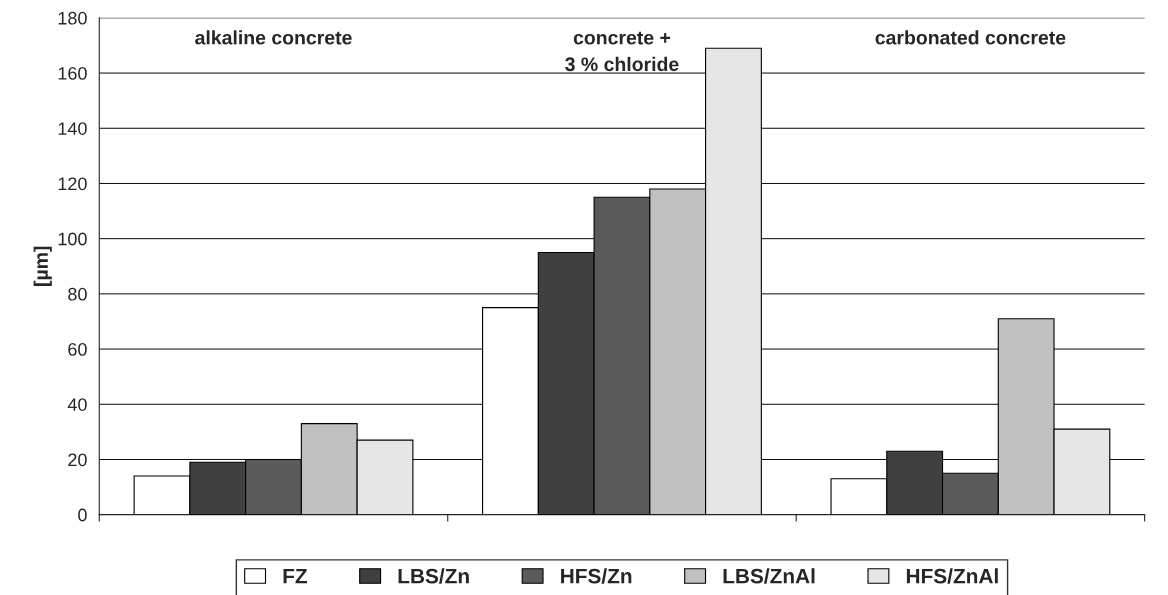  Describe the element at coordinates (273, 37) in the screenshot. I see `x-tick-label: alkaline concrete` at that location.